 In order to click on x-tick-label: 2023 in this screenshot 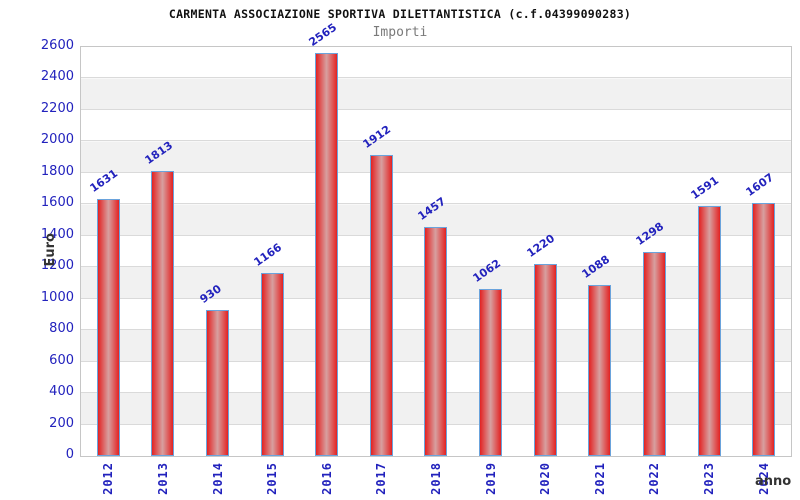, I will do `click(709, 478)`.